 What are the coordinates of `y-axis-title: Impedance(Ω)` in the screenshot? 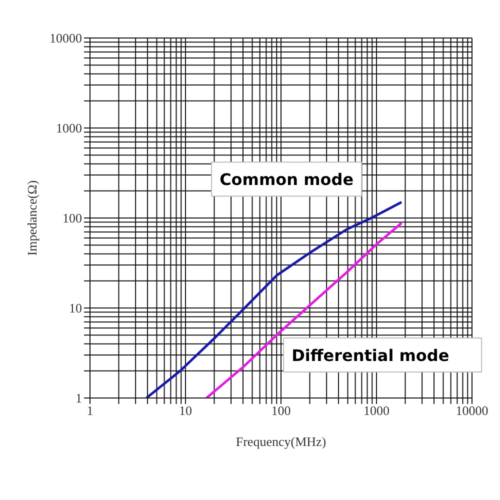 It's located at (32, 218).